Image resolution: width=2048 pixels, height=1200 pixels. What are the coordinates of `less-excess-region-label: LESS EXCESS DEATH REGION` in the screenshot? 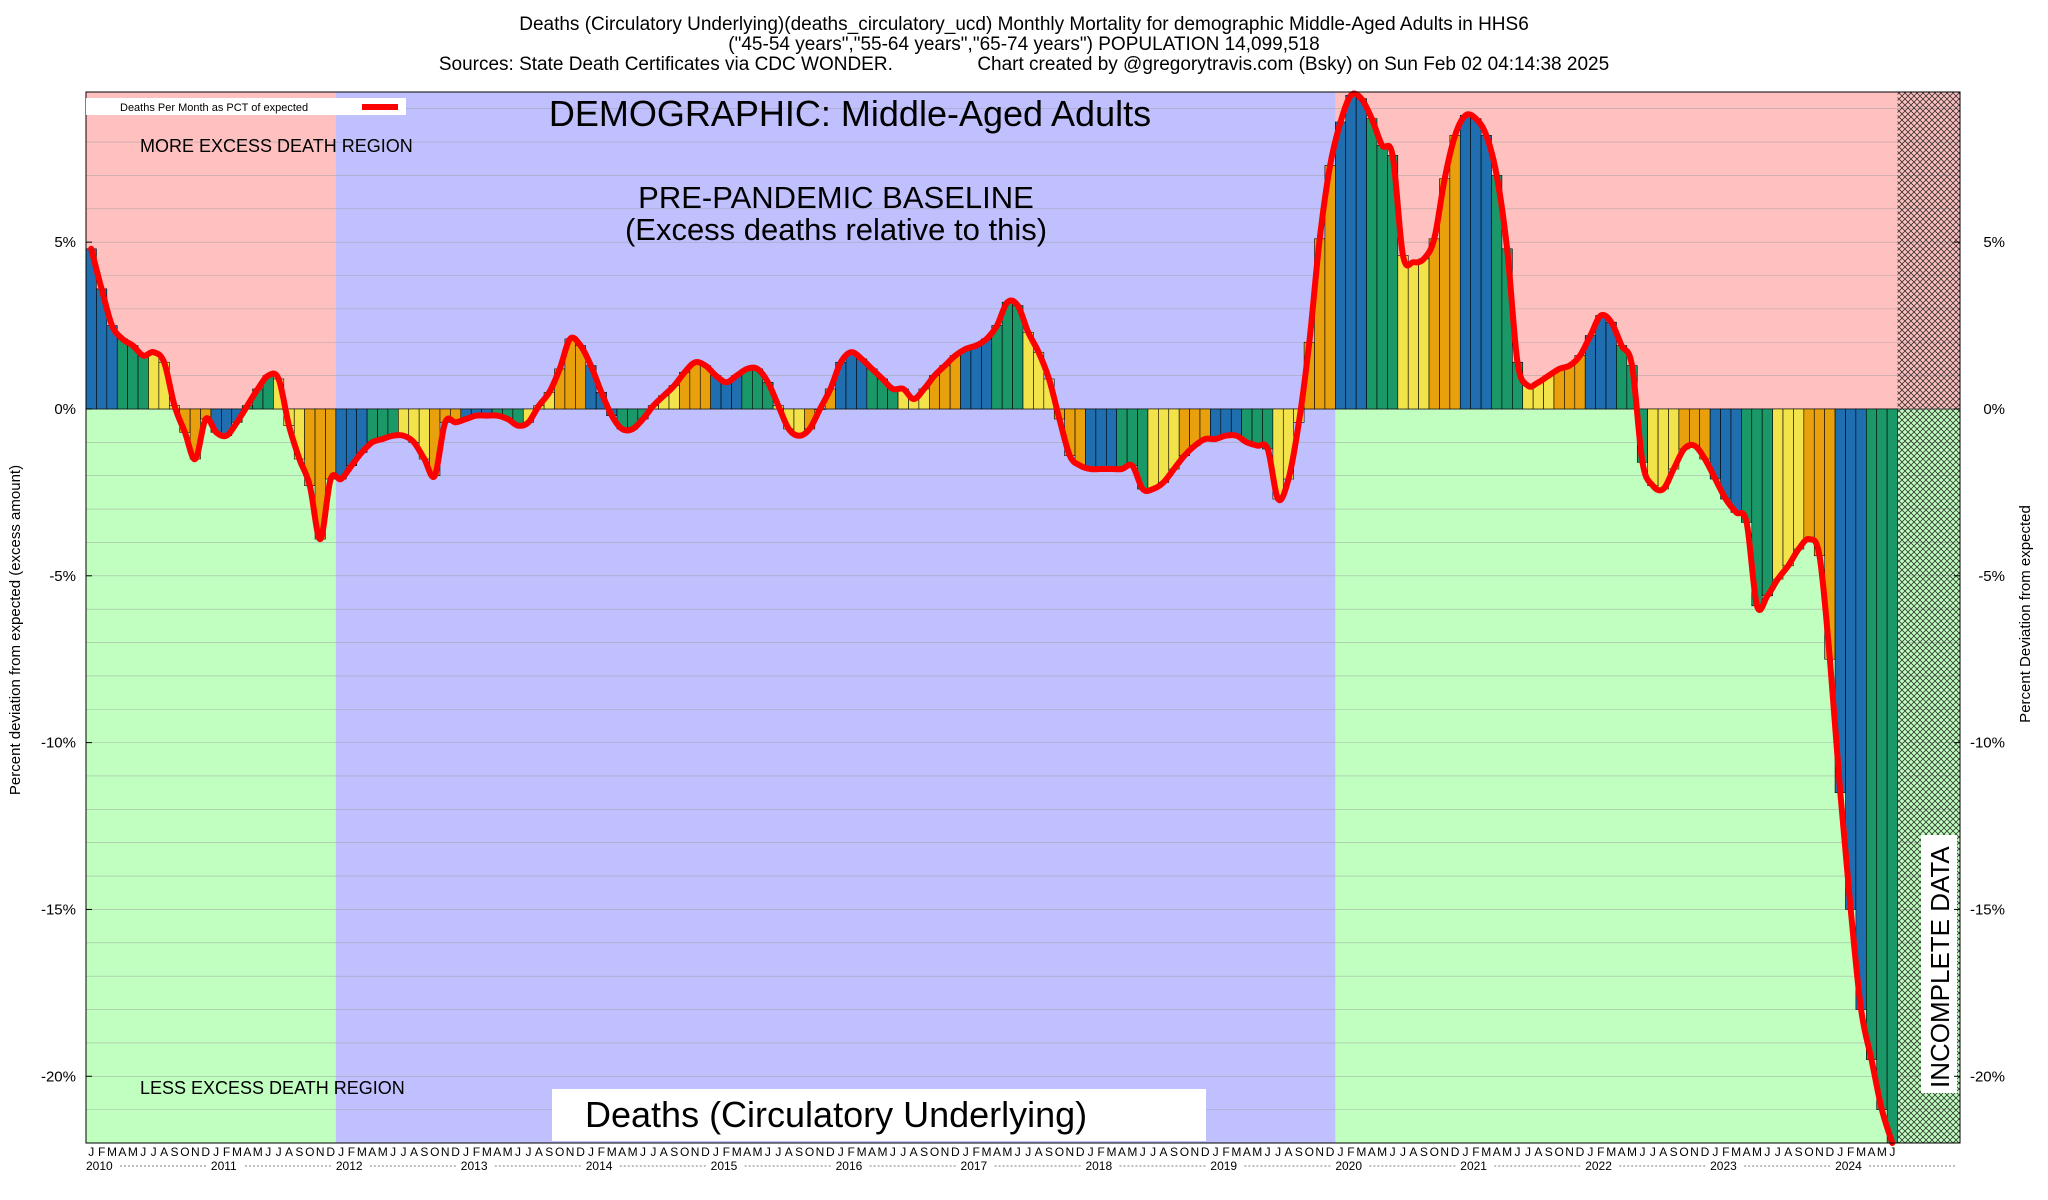 It's located at (272, 1088).